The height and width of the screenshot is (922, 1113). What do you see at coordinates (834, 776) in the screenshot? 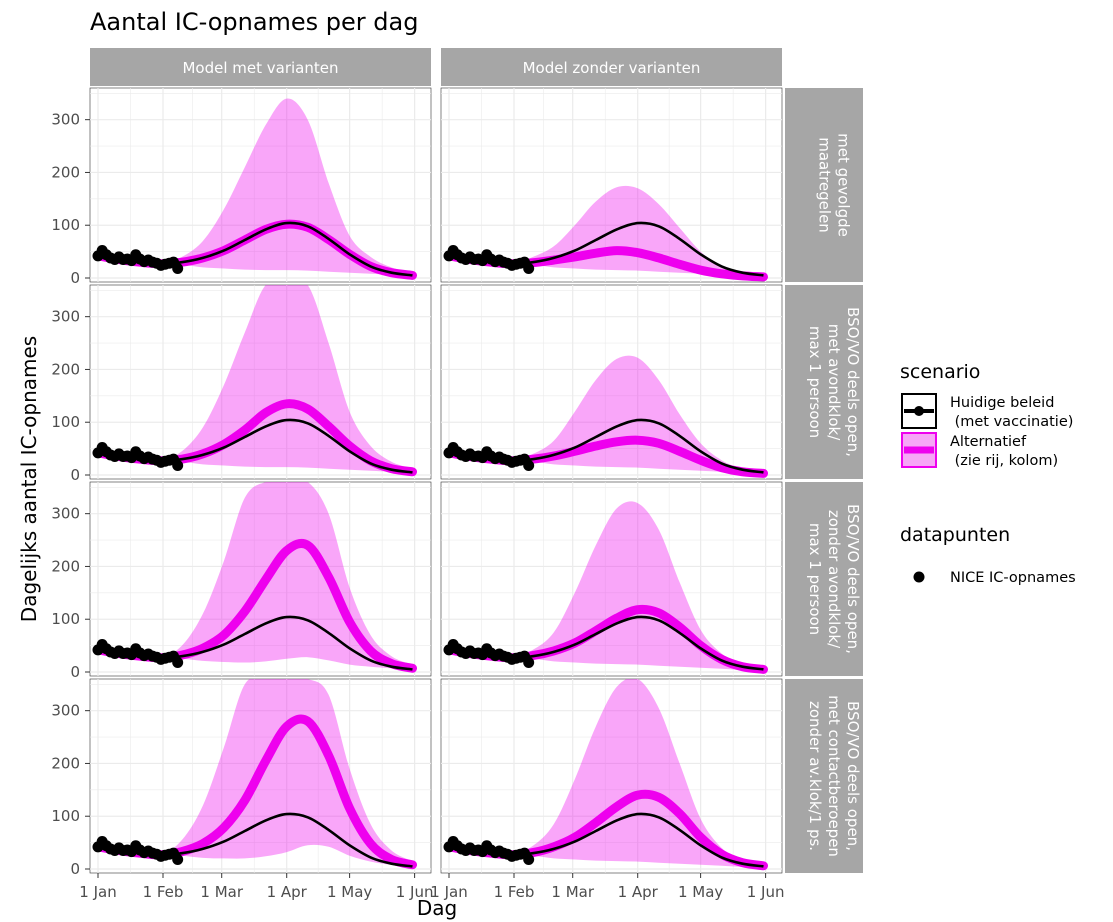
I see `row-strip-label: met contactberoepen` at bounding box center [834, 776].